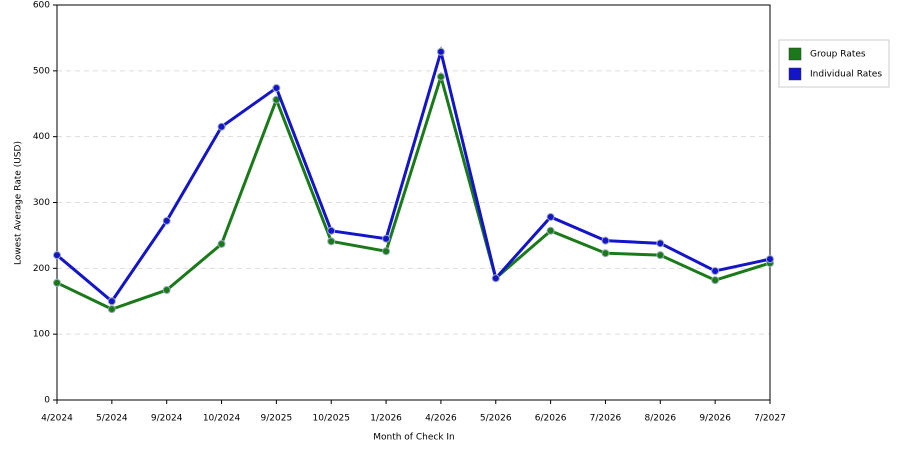 This screenshot has height=450, width=900. What do you see at coordinates (19, 203) in the screenshot?
I see `y-axis-title: Lowest Average Rate (USD)` at bounding box center [19, 203].